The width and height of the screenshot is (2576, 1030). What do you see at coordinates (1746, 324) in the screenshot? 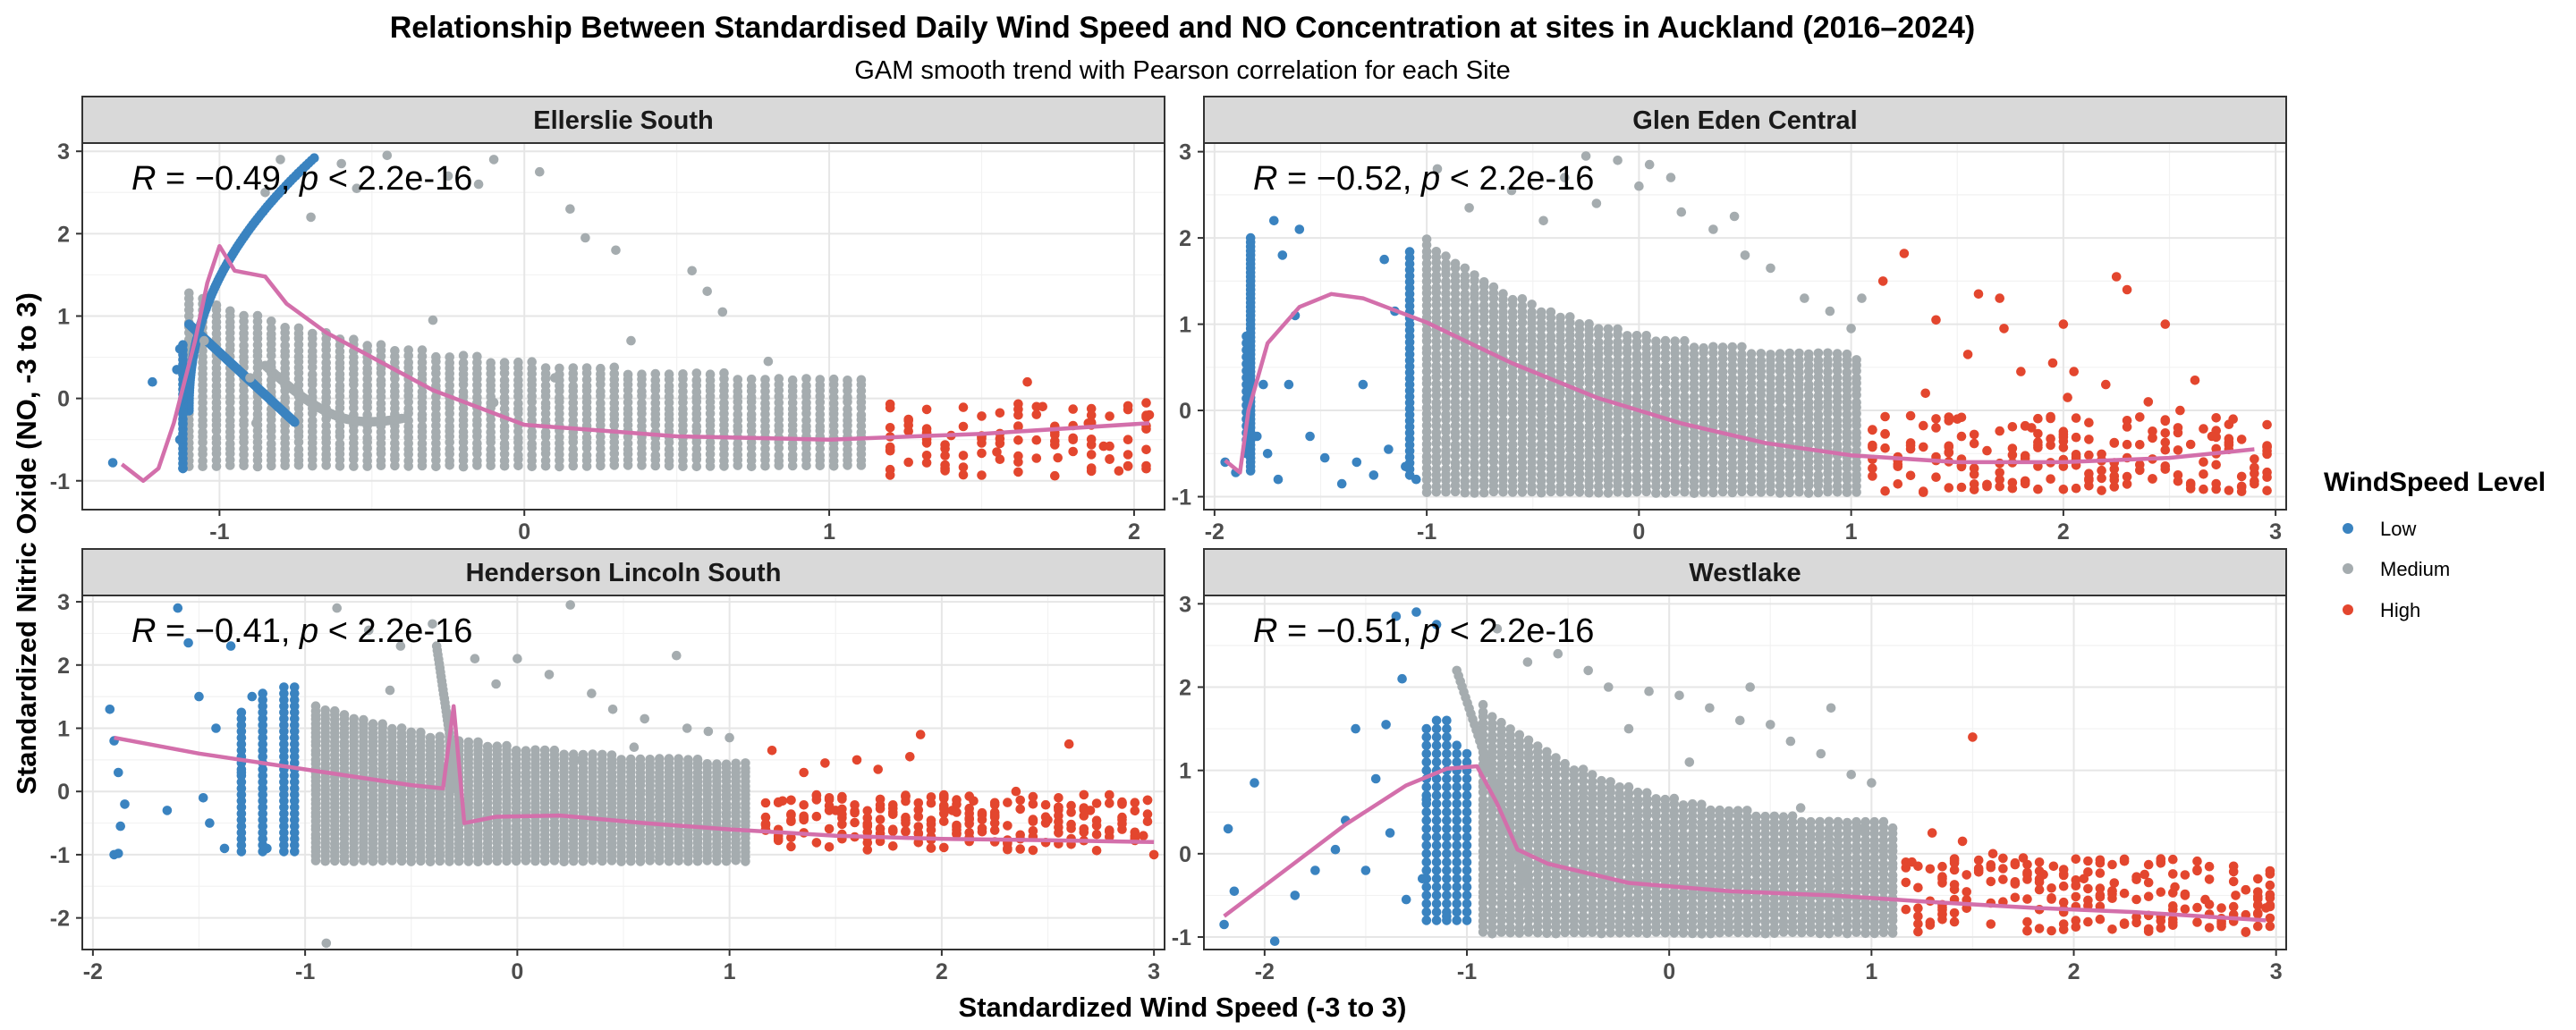
I see `scatter-points` at bounding box center [1746, 324].